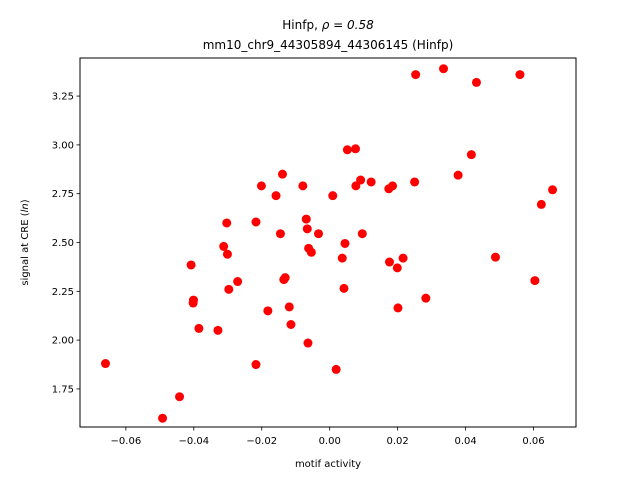  I want to click on chart-title: Hinfp, ρ = 0.58, so click(328, 25).